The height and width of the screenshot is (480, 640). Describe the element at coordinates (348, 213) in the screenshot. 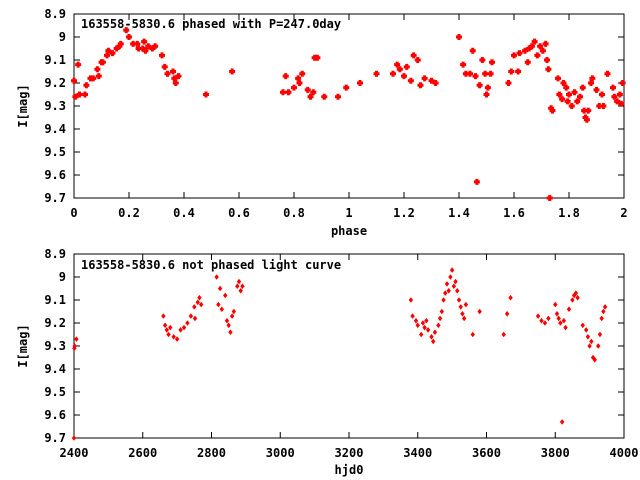

I see `x-tick-label: 1` at that location.